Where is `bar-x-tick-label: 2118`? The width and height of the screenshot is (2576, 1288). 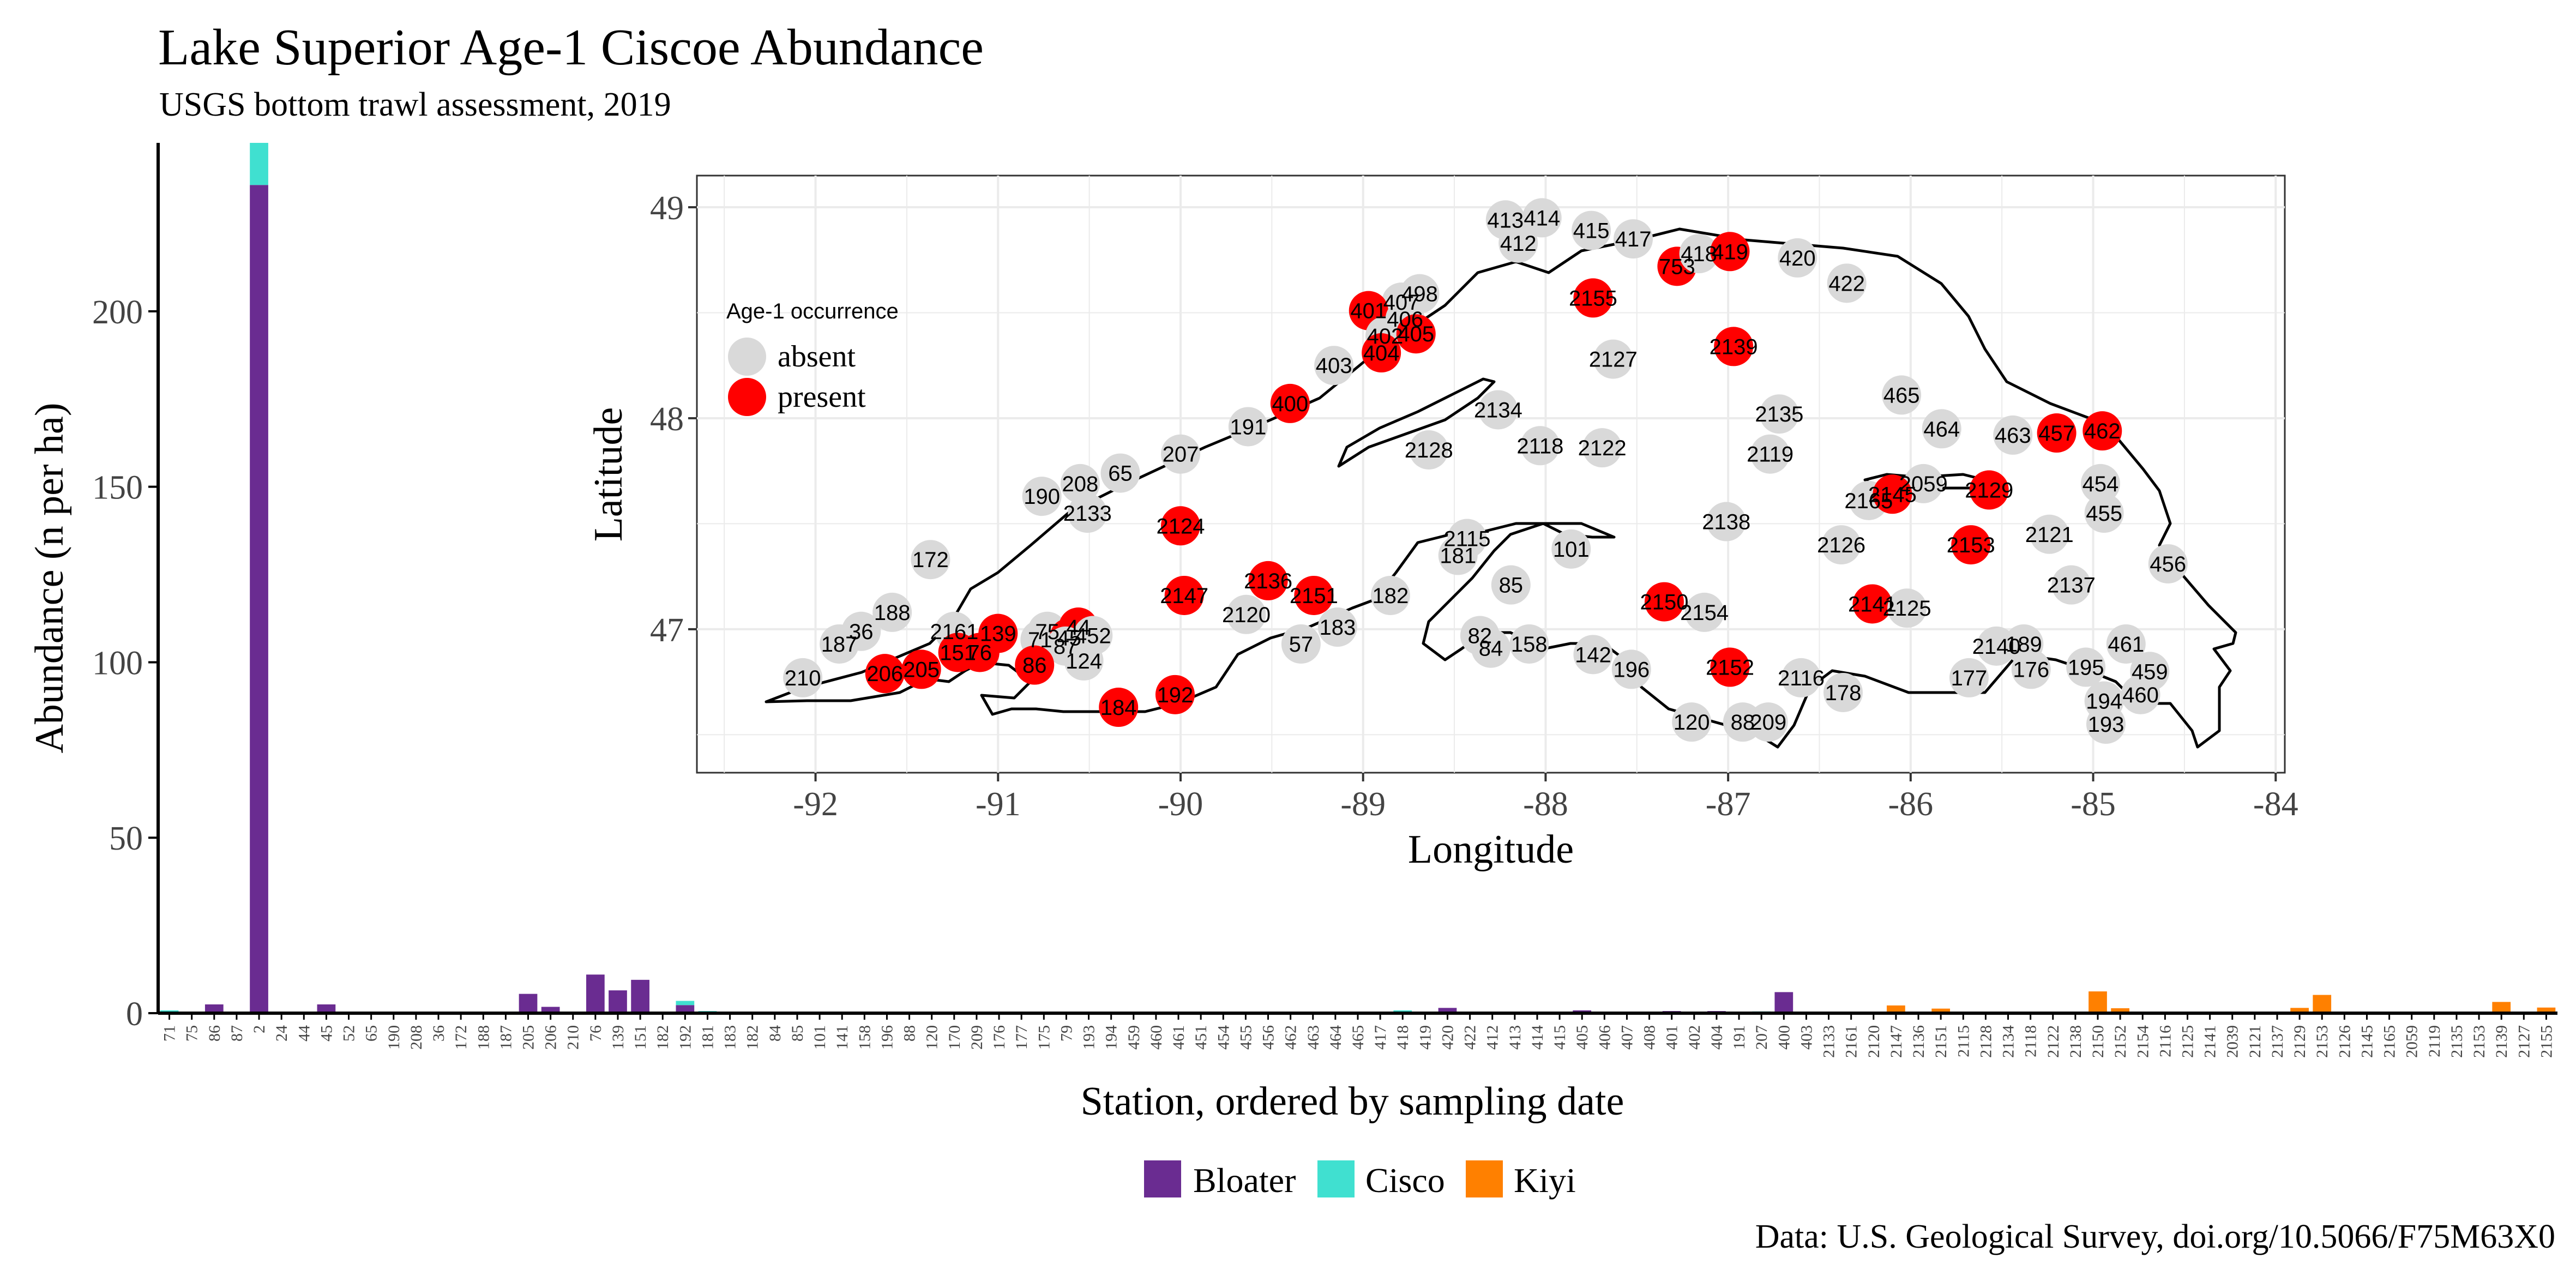
bar-x-tick-label: 2118 is located at coordinates (2031, 1041).